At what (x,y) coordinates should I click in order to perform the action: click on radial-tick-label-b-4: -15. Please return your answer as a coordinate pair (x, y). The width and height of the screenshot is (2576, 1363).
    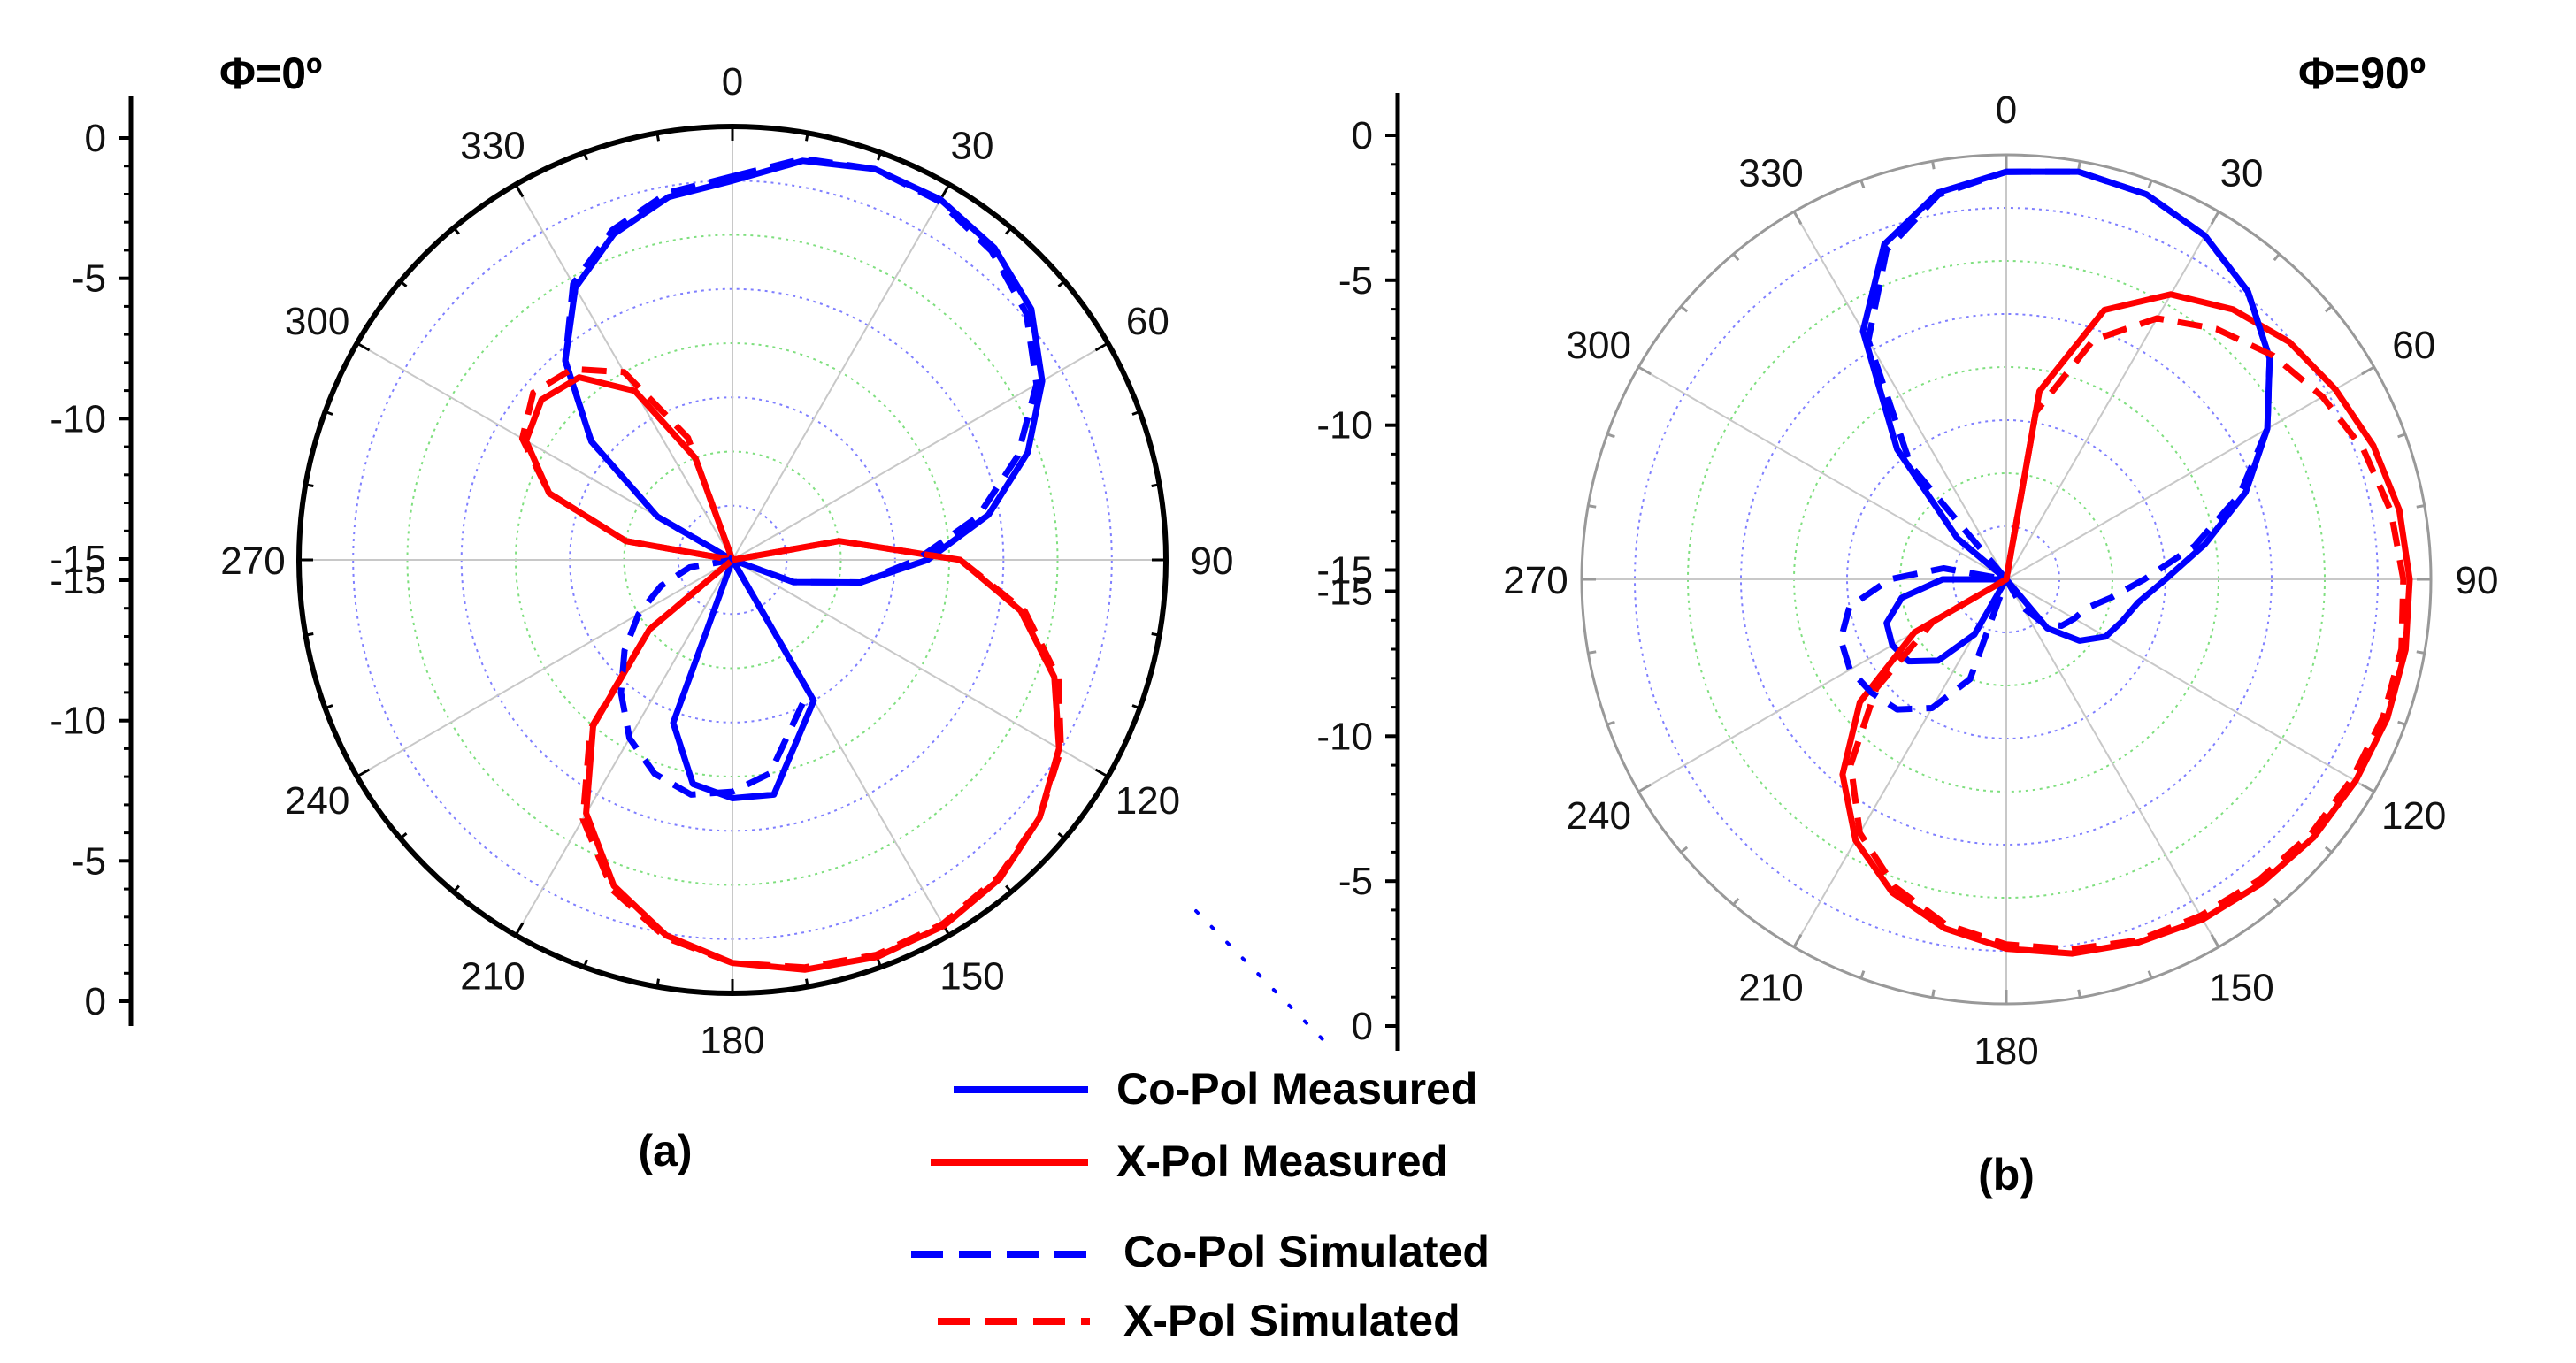
    Looking at the image, I should click on (1344, 592).